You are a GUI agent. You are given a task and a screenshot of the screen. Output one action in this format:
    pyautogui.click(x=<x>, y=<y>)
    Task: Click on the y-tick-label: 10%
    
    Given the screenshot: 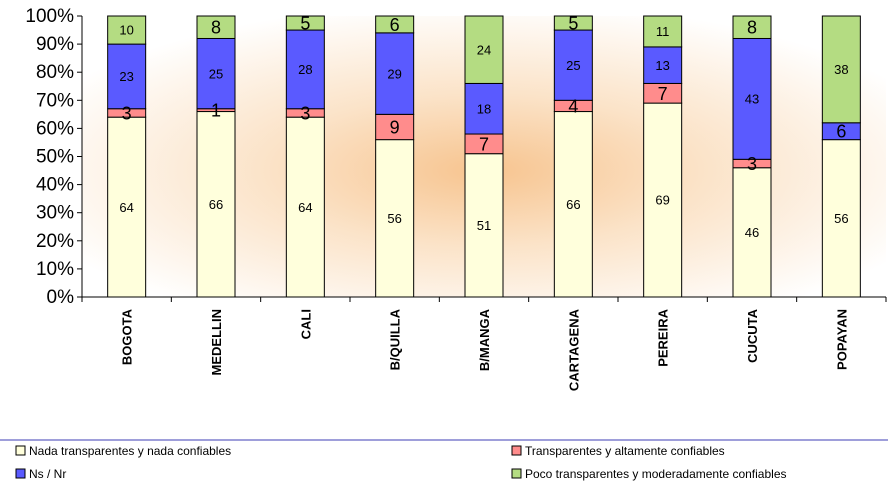 What is the action you would take?
    pyautogui.click(x=55, y=269)
    